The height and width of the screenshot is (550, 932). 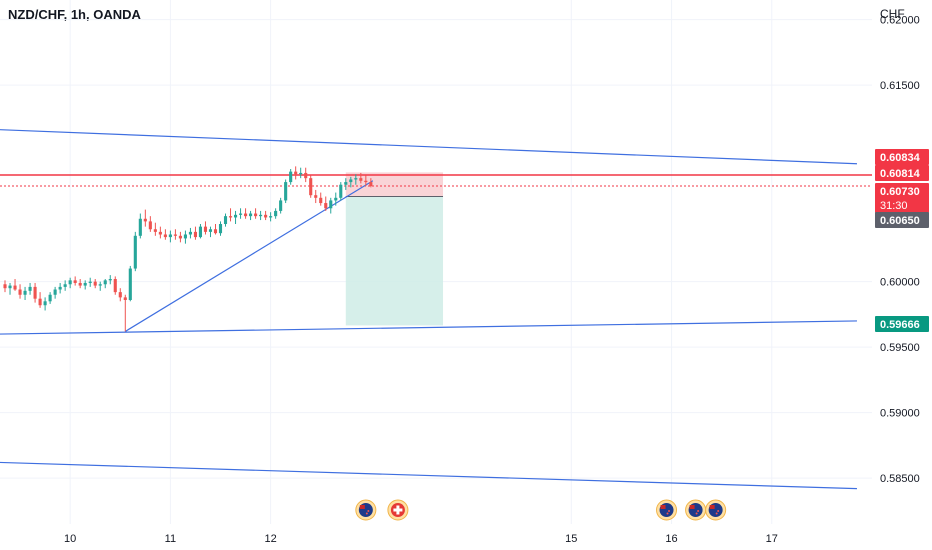 I want to click on flag-cross-h, so click(x=398, y=510).